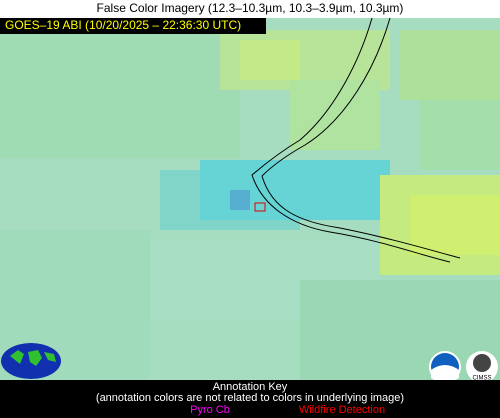  What do you see at coordinates (482, 367) in the screenshot?
I see `cimss-logo: CIMSS` at bounding box center [482, 367].